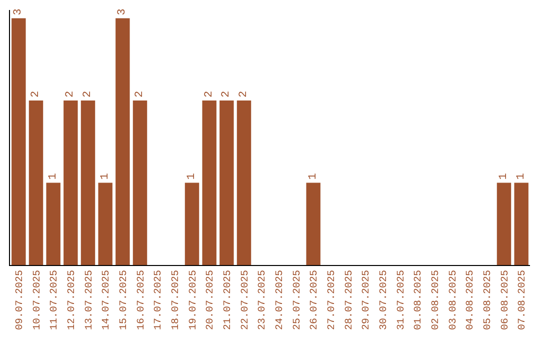 The width and height of the screenshot is (540, 340). I want to click on x-tick-label: 05.08.2025, so click(488, 300).